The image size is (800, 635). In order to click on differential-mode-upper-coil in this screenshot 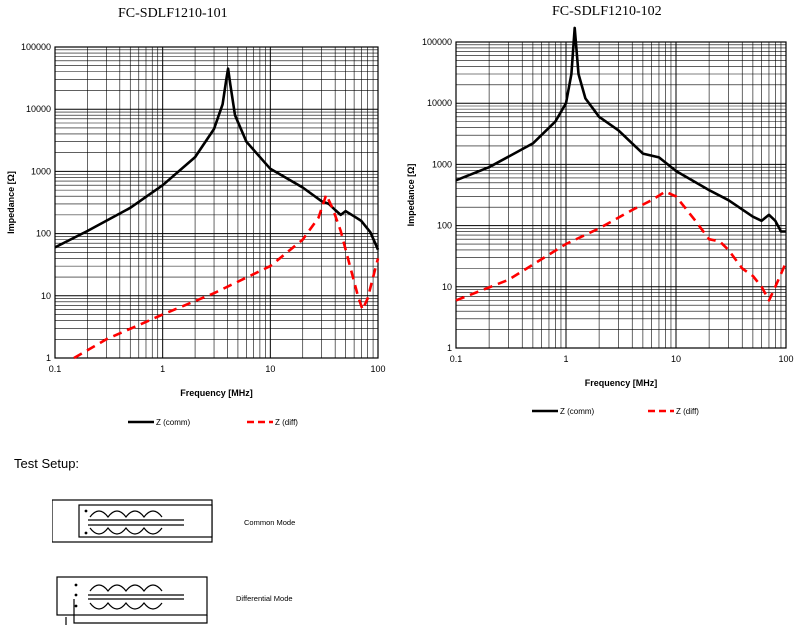, I will do `click(126, 588)`.